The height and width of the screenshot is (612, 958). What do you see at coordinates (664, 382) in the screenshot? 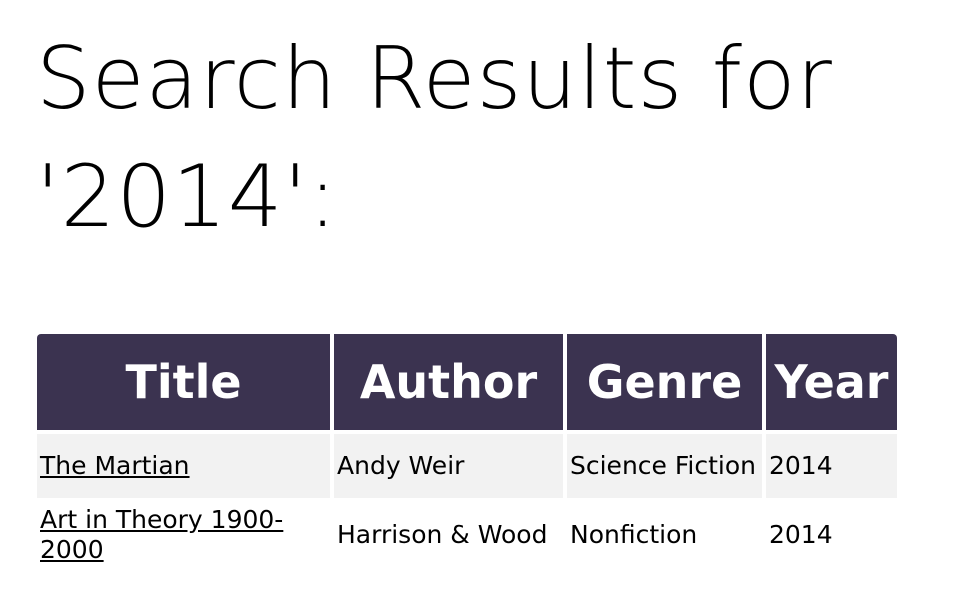
I see `column-header-genre: Genre` at bounding box center [664, 382].